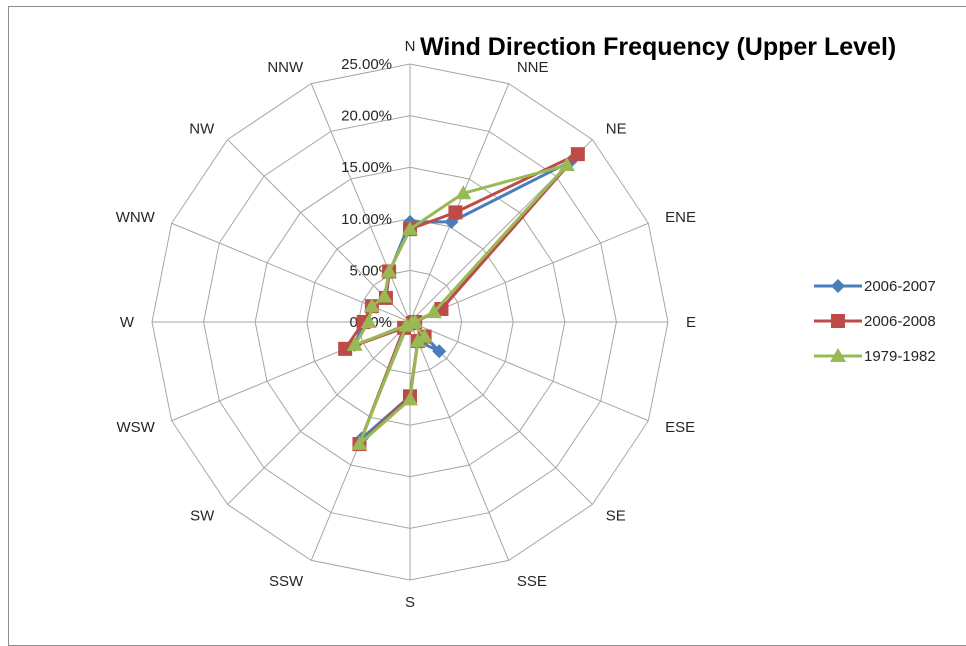 The height and width of the screenshot is (646, 966). I want to click on r-tick-label: 15.00%, so click(366, 167).